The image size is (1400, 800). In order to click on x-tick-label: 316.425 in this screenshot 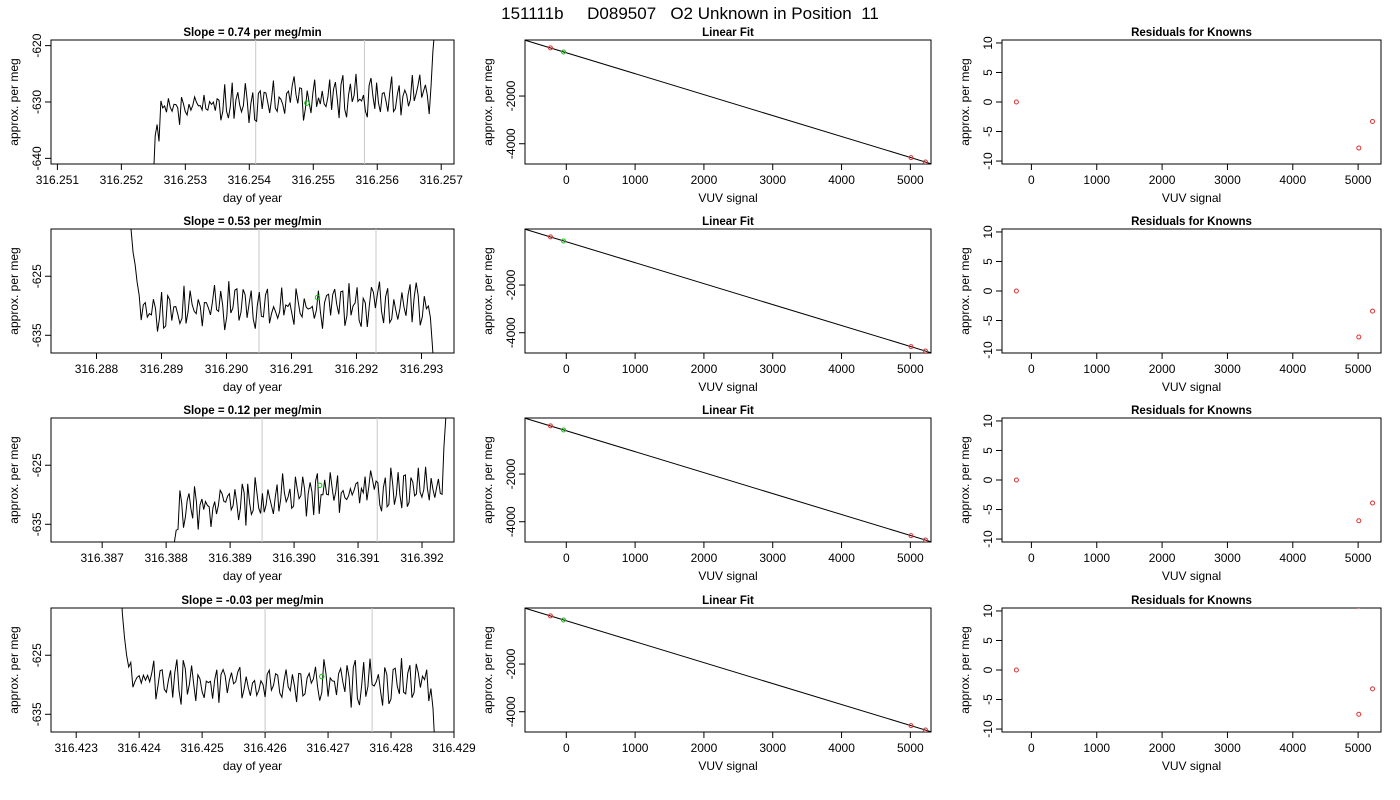, I will do `click(202, 748)`.